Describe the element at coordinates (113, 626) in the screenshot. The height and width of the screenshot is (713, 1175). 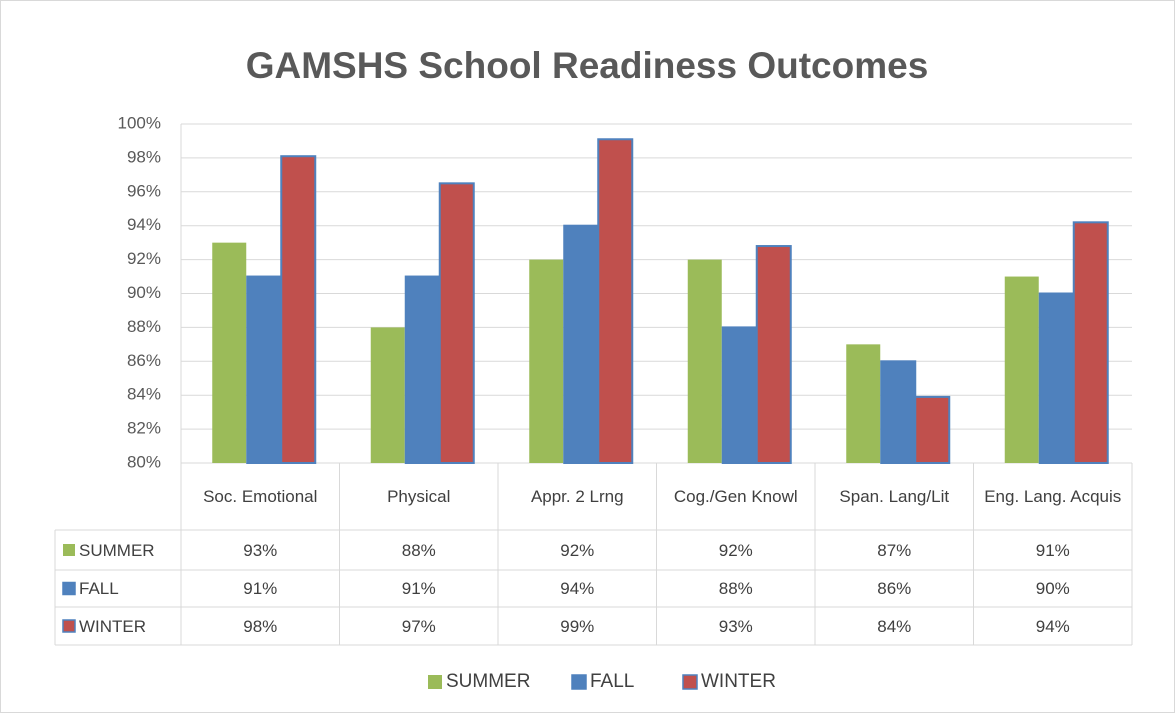
I see `row-label: WINTER` at that location.